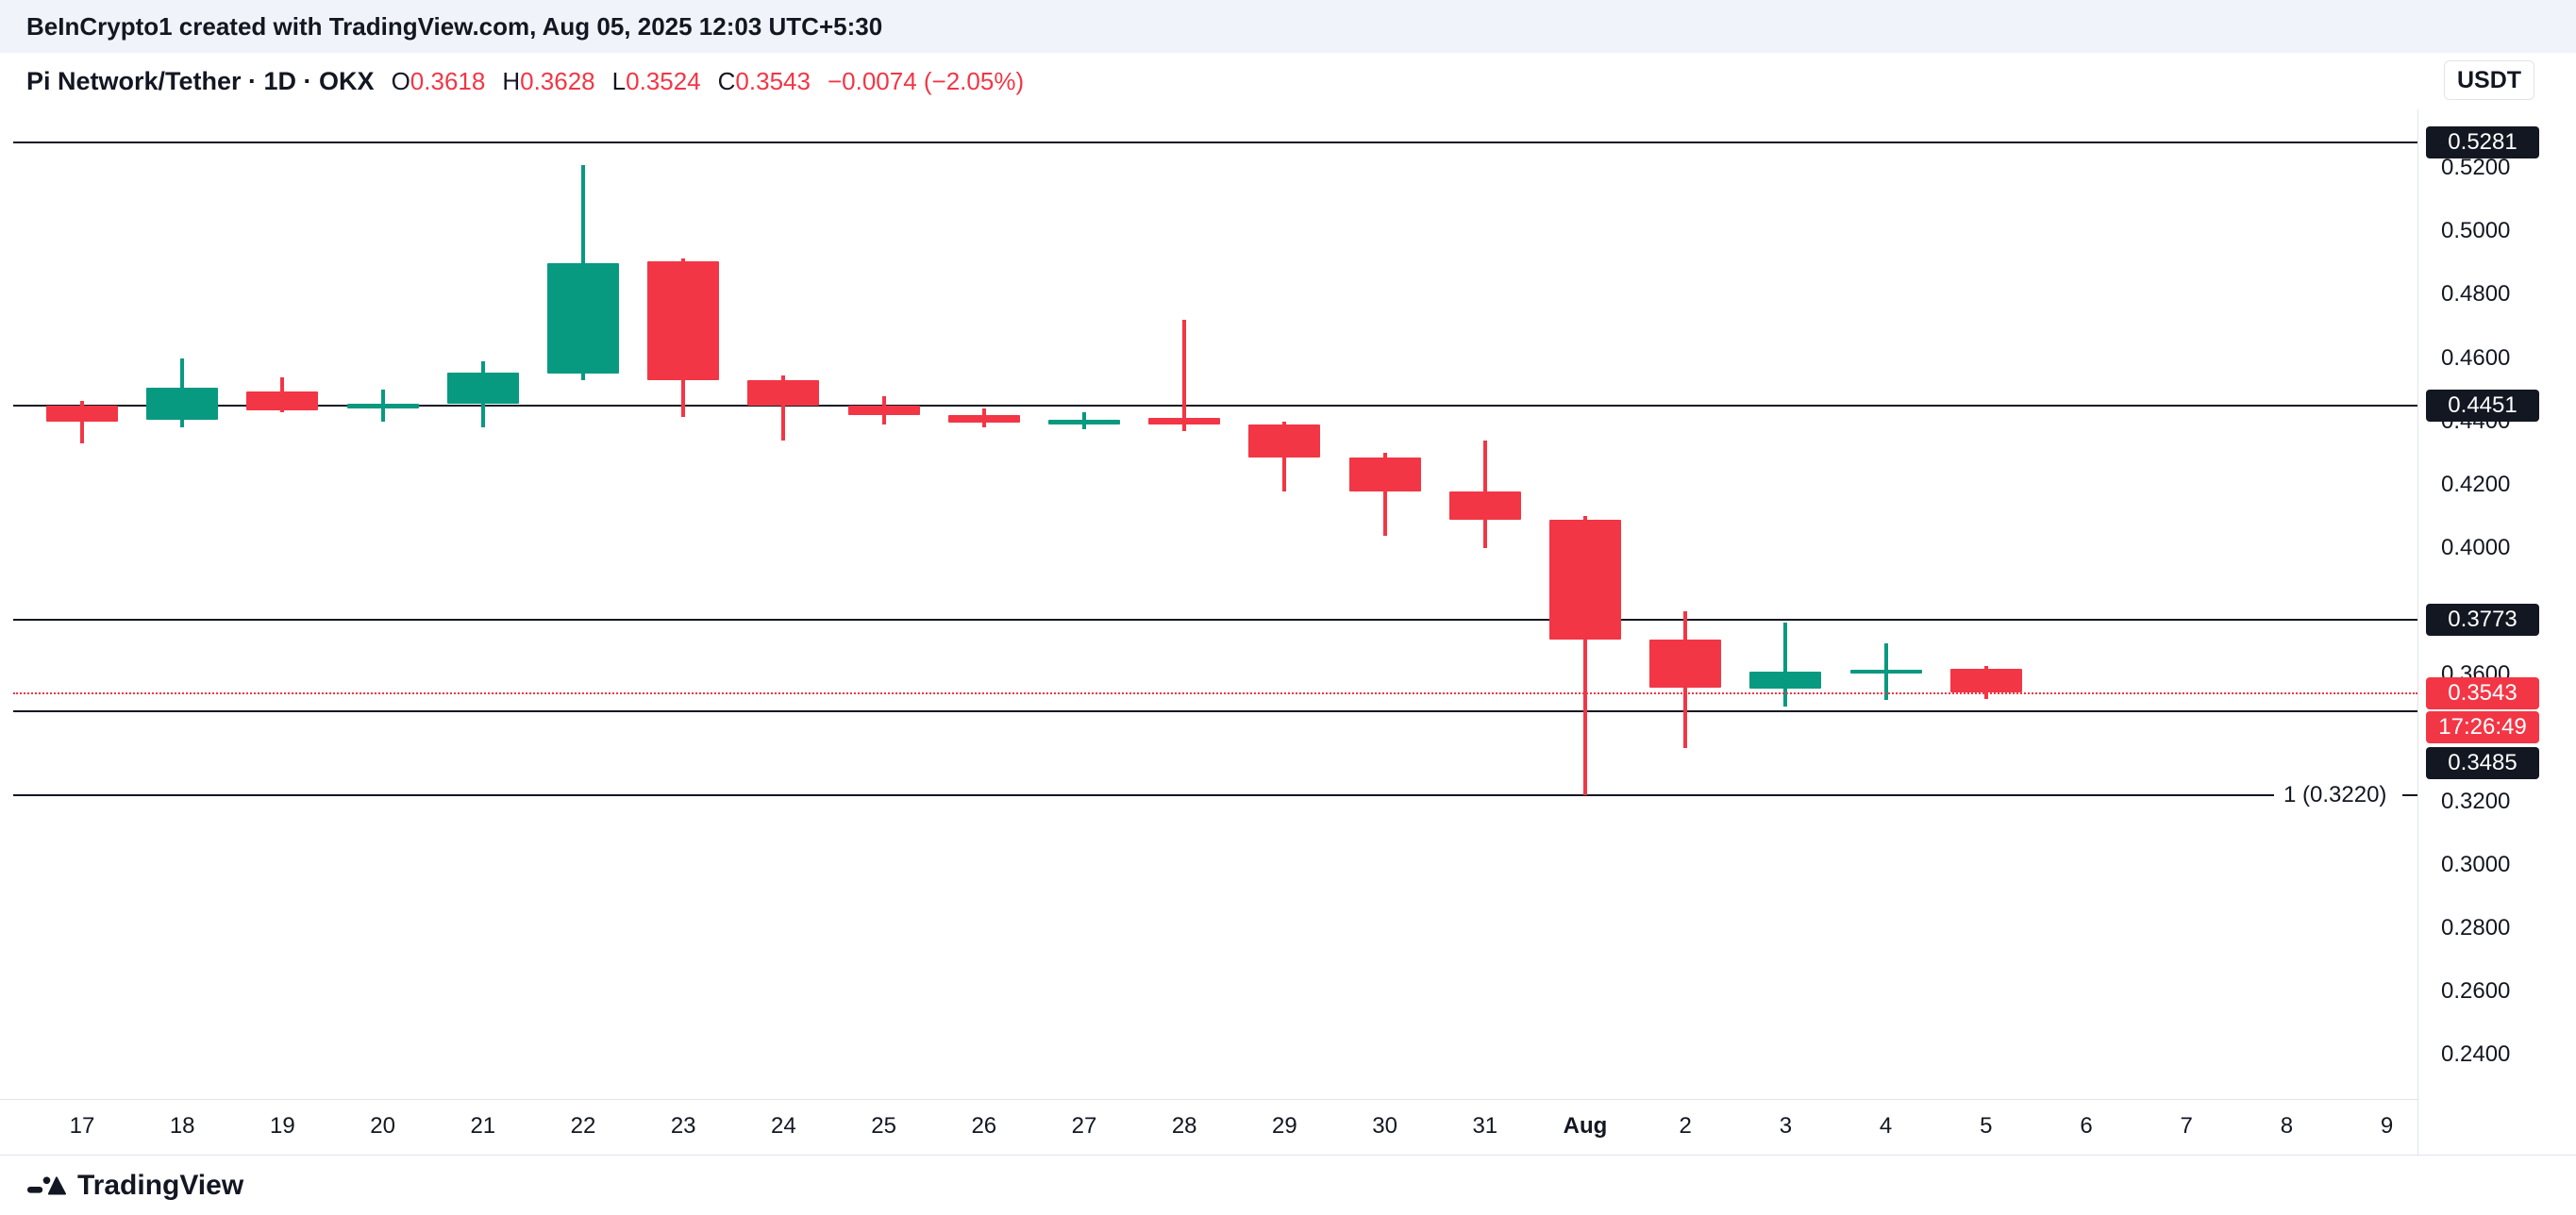 The width and height of the screenshot is (2576, 1215). What do you see at coordinates (1786, 1126) in the screenshot?
I see `time-tick: 3` at bounding box center [1786, 1126].